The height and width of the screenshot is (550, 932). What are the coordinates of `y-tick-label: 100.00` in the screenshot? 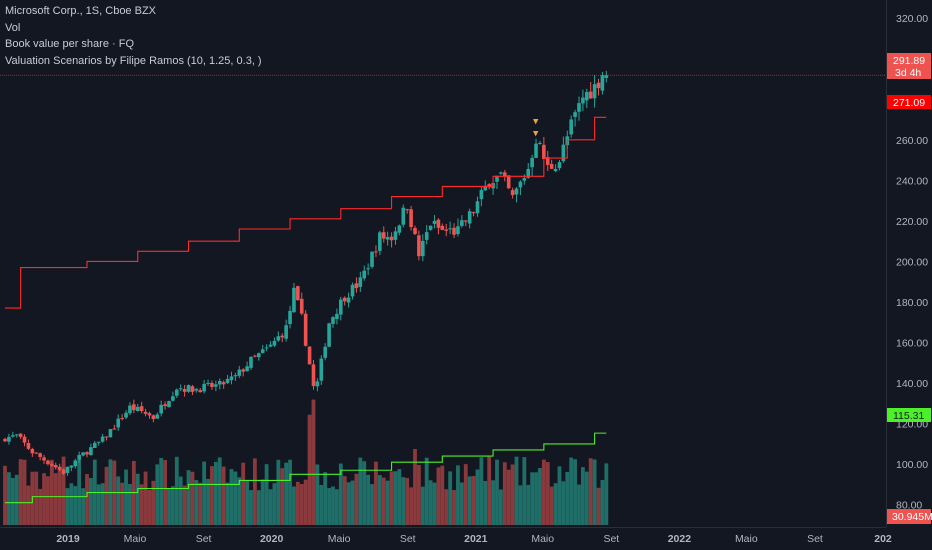 It's located at (912, 465).